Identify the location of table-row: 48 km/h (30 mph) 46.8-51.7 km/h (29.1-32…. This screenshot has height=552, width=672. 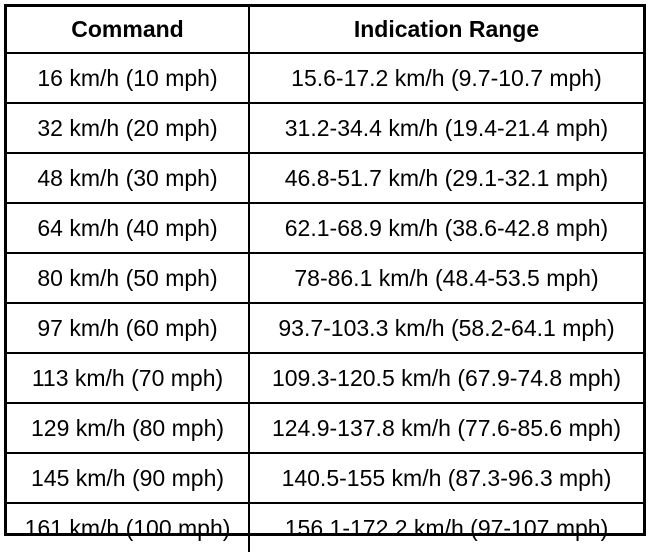
(325, 178).